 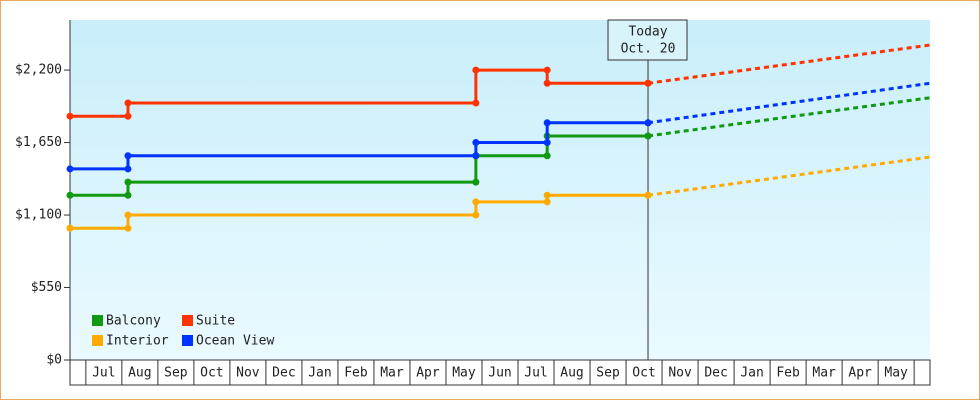 I want to click on legend-label: Suite, so click(x=215, y=321).